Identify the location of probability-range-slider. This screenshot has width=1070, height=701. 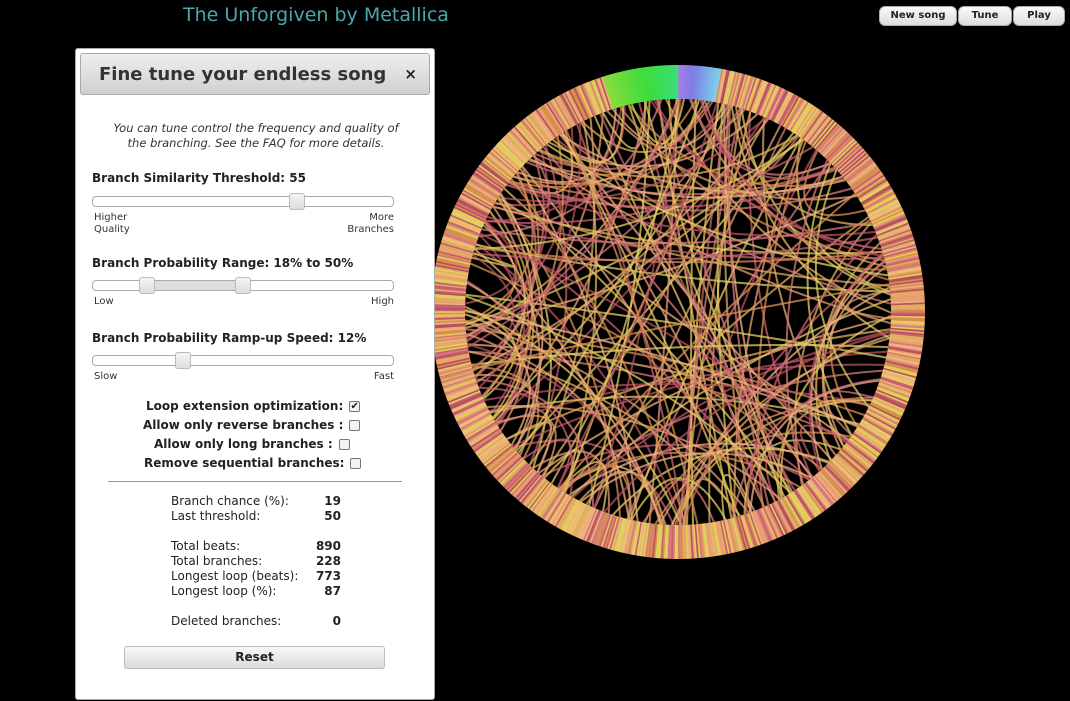
(243, 285).